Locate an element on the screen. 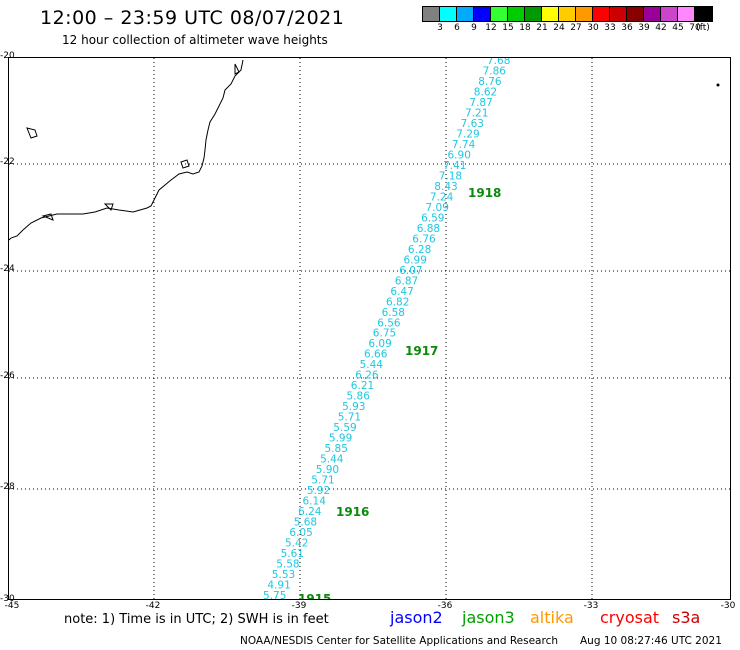 The image size is (740, 650). satellite-name-jason2: jason2 is located at coordinates (416, 617).